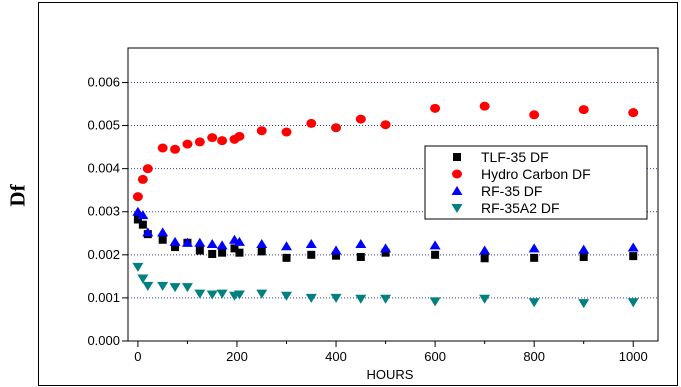  I want to click on y-tick-label: 0.005, so click(103, 125).